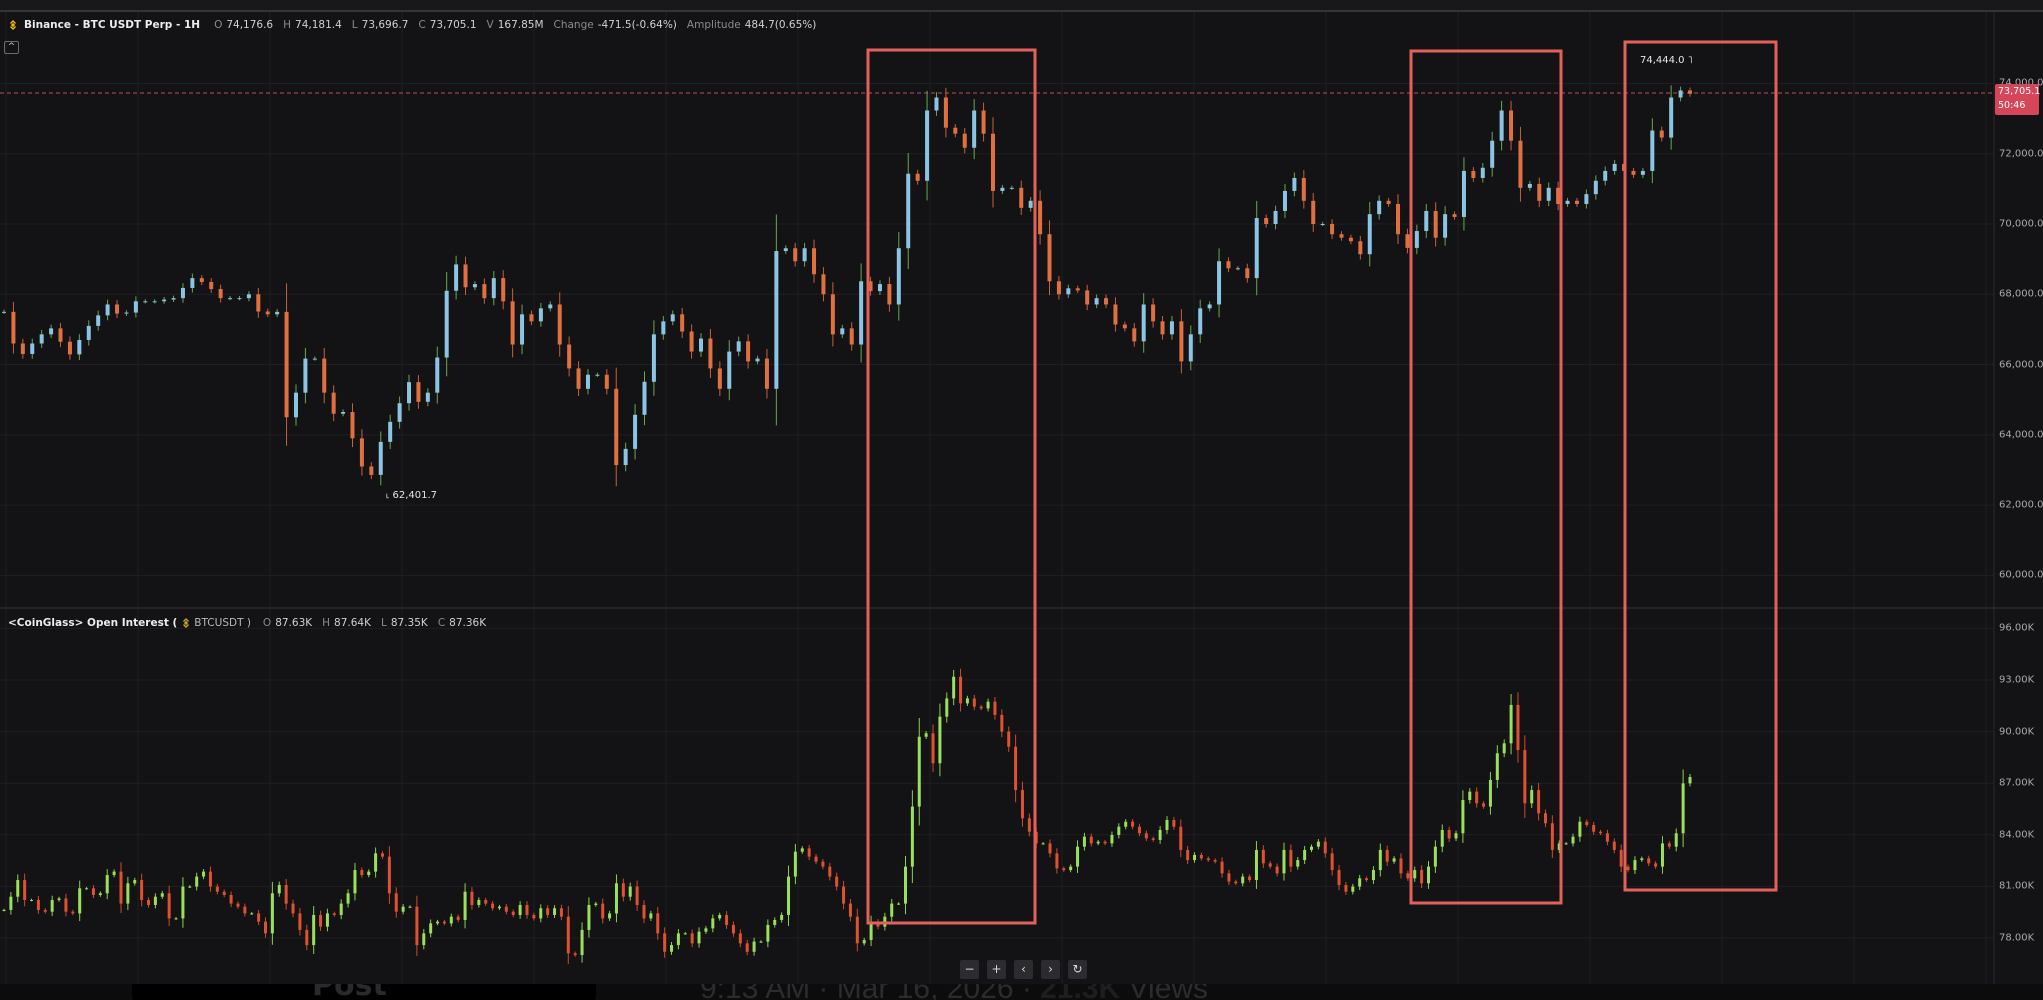 Image resolution: width=2043 pixels, height=1000 pixels. Describe the element at coordinates (1666, 60) in the screenshot. I see `high-annotation: 74,444.0 ˥` at that location.